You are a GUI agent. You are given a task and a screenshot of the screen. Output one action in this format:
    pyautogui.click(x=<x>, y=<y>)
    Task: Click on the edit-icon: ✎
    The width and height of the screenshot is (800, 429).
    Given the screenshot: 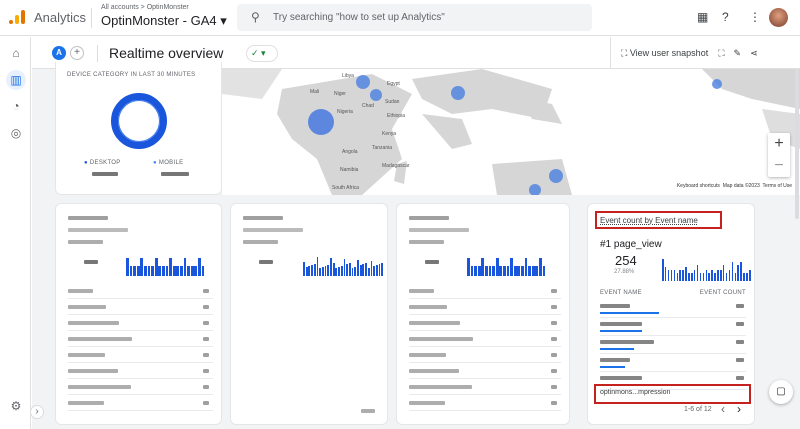 What is the action you would take?
    pyautogui.click(x=737, y=53)
    